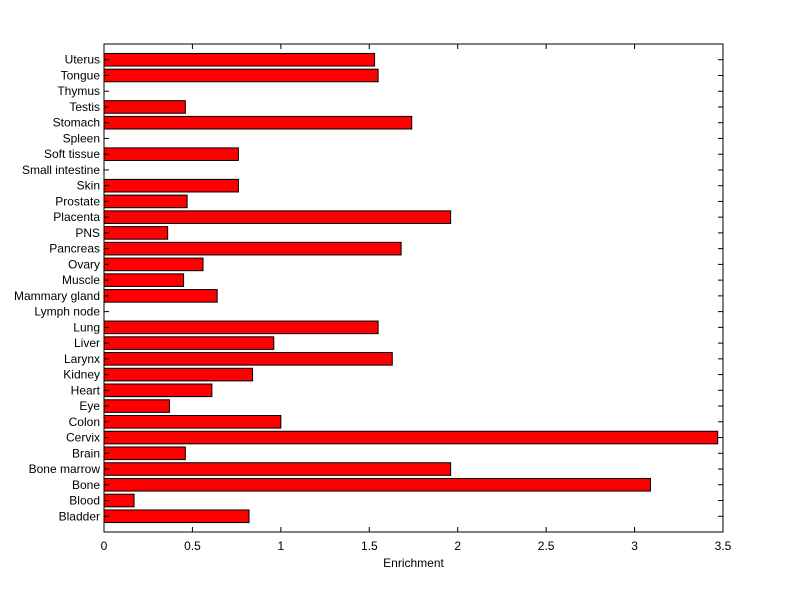 The height and width of the screenshot is (604, 800). Describe the element at coordinates (178, 374) in the screenshot. I see `bar-kidney` at that location.